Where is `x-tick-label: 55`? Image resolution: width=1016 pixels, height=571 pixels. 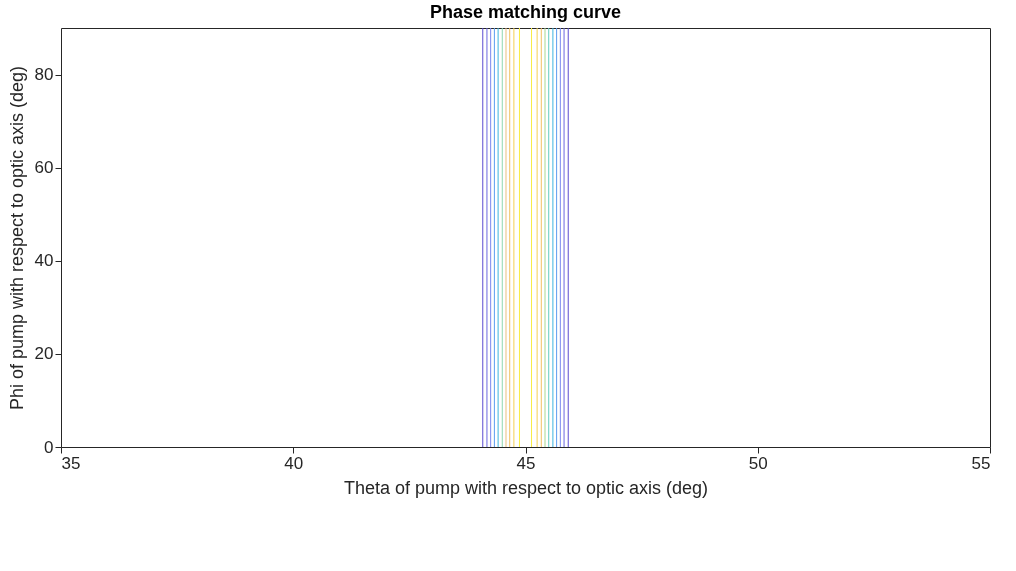 x-tick-label: 55 is located at coordinates (981, 463).